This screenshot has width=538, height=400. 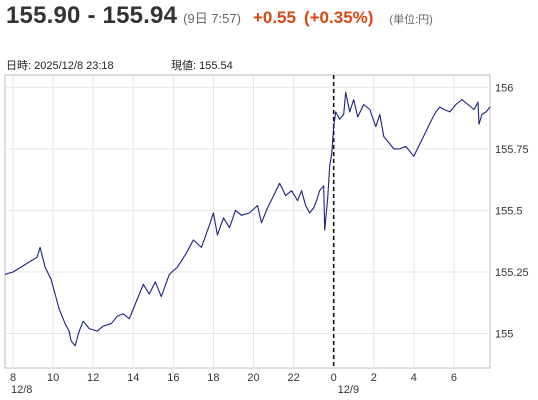 I want to click on date-label: 12/9, so click(x=348, y=390).